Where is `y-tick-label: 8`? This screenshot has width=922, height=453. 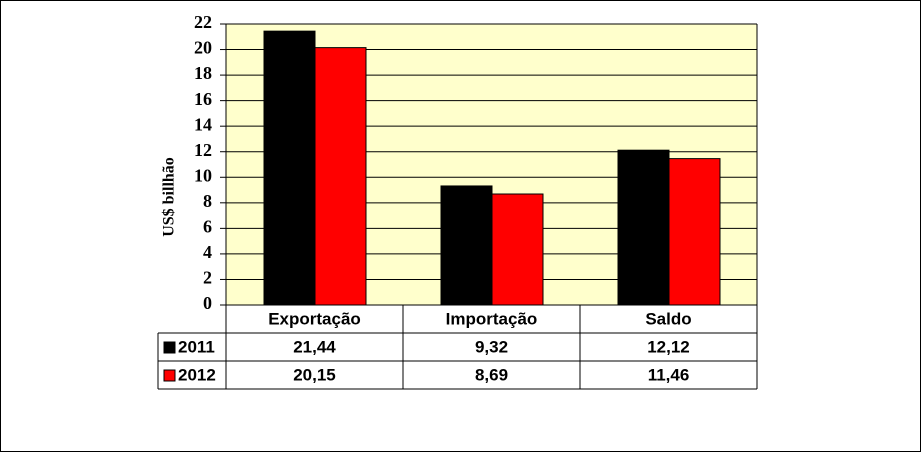
y-tick-label: 8 is located at coordinates (207, 201).